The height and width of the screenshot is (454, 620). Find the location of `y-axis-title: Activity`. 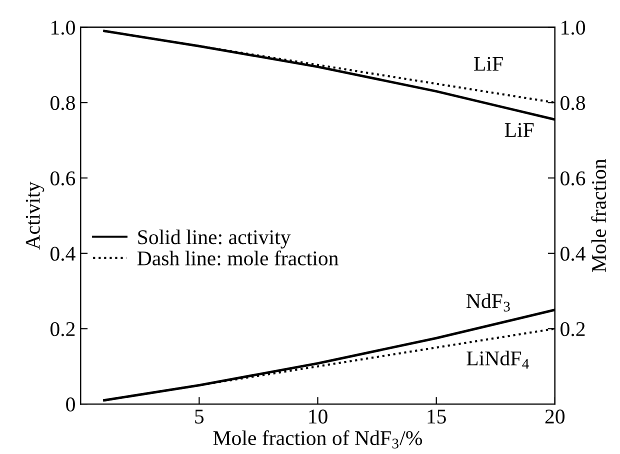

y-axis-title: Activity is located at coordinates (35, 216).